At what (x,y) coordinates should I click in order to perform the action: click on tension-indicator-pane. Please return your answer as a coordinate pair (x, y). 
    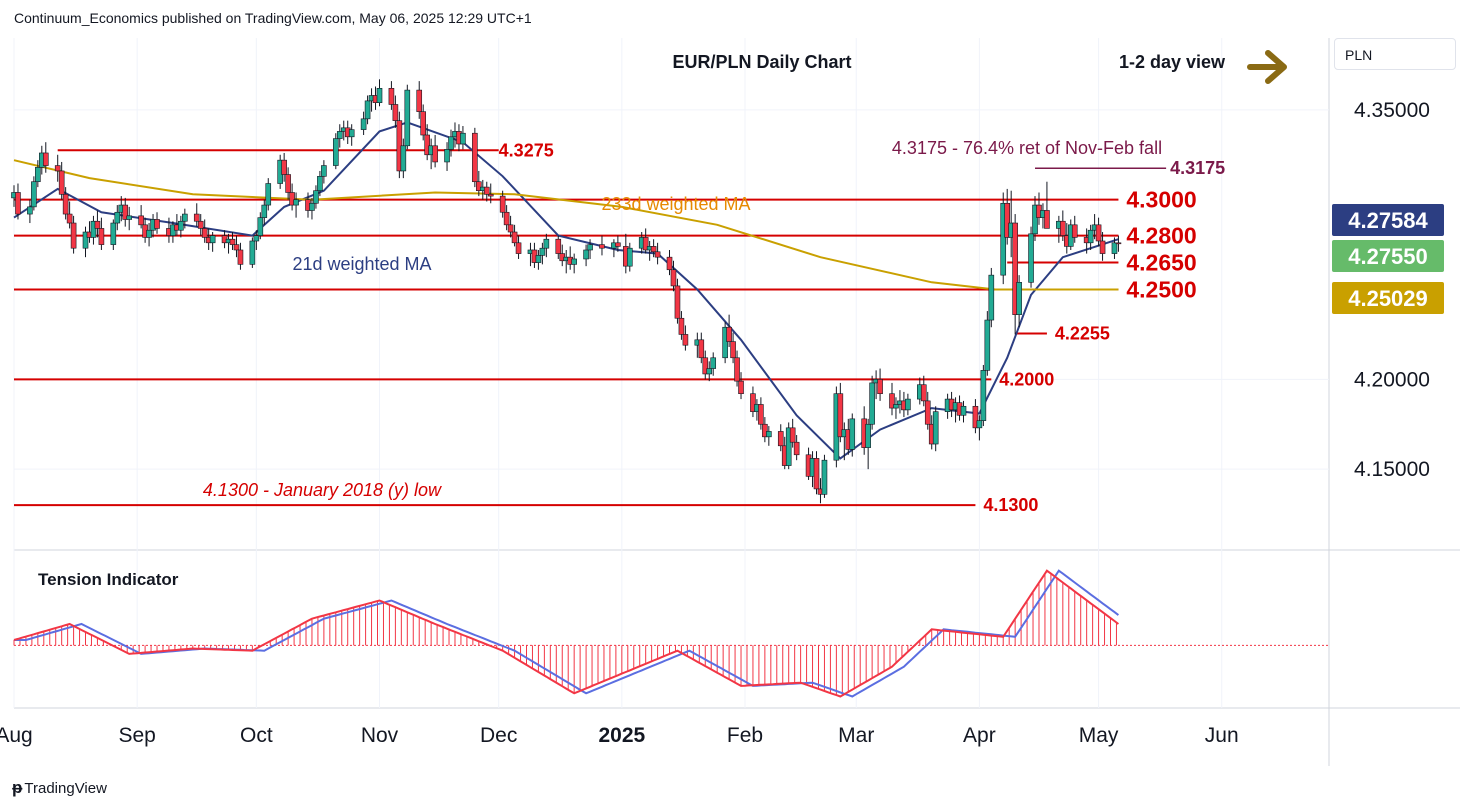
    Looking at the image, I should click on (671, 633).